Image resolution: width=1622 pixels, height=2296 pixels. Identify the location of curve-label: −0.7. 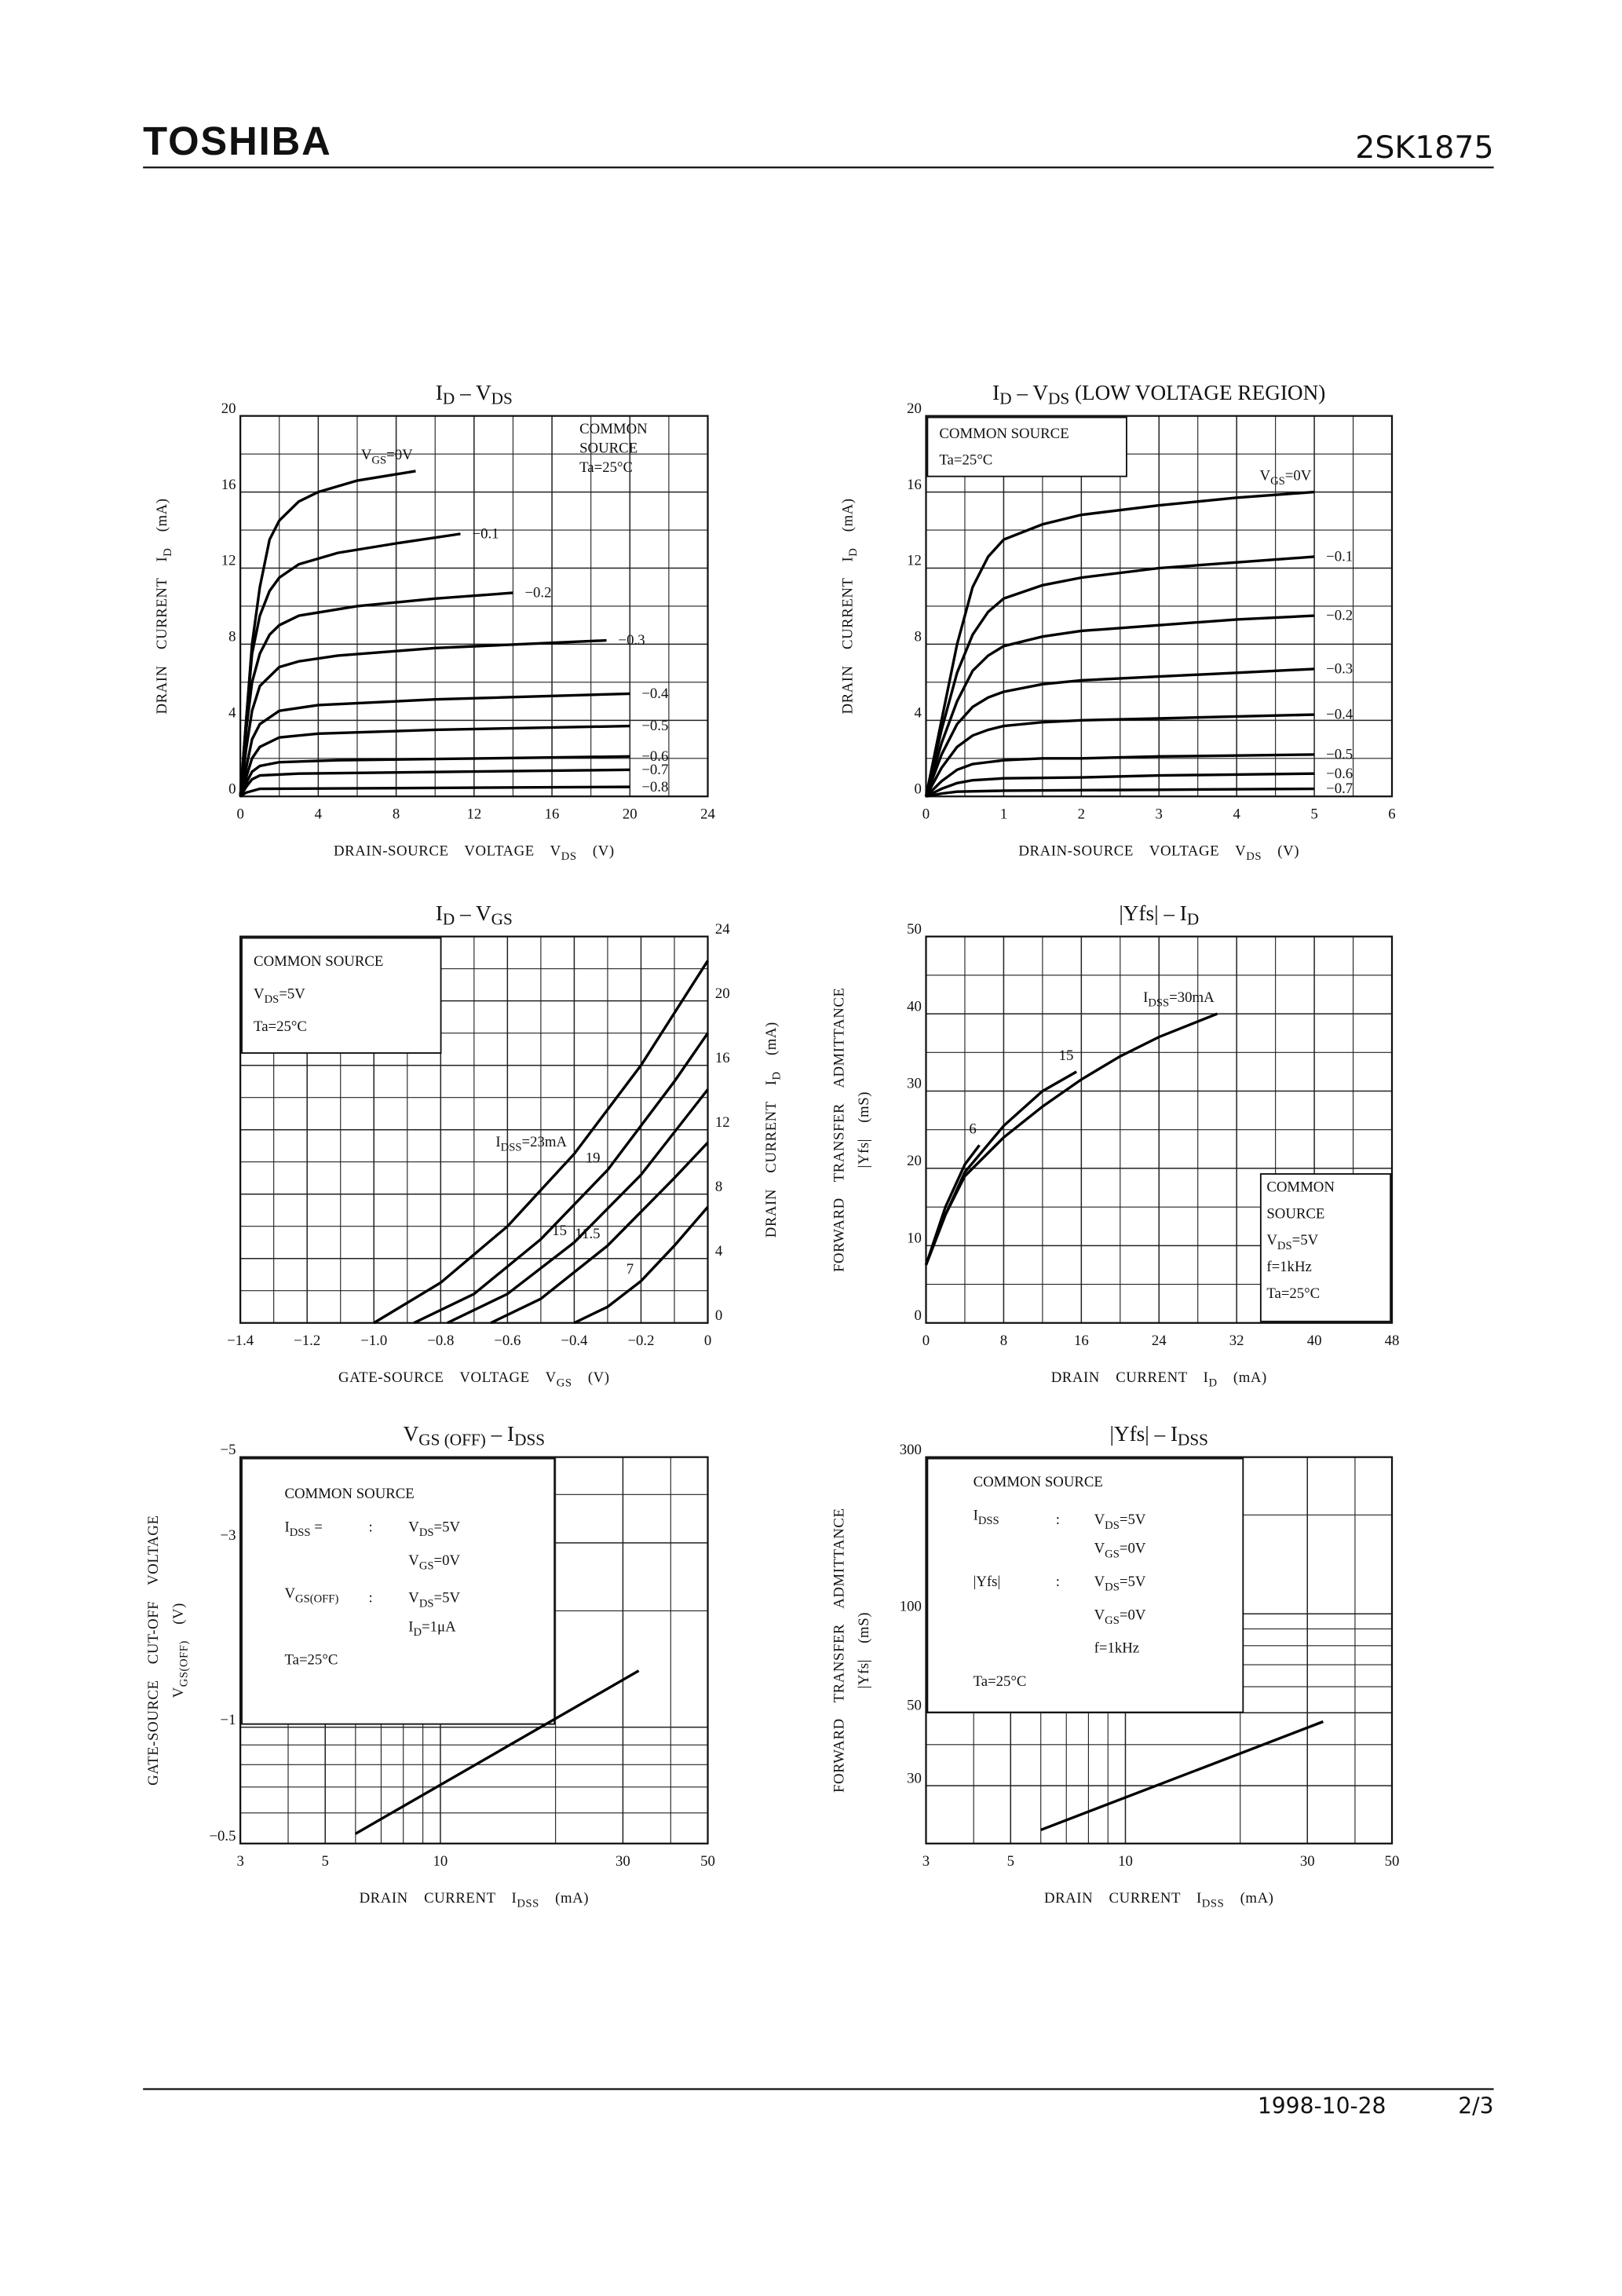
(654, 770).